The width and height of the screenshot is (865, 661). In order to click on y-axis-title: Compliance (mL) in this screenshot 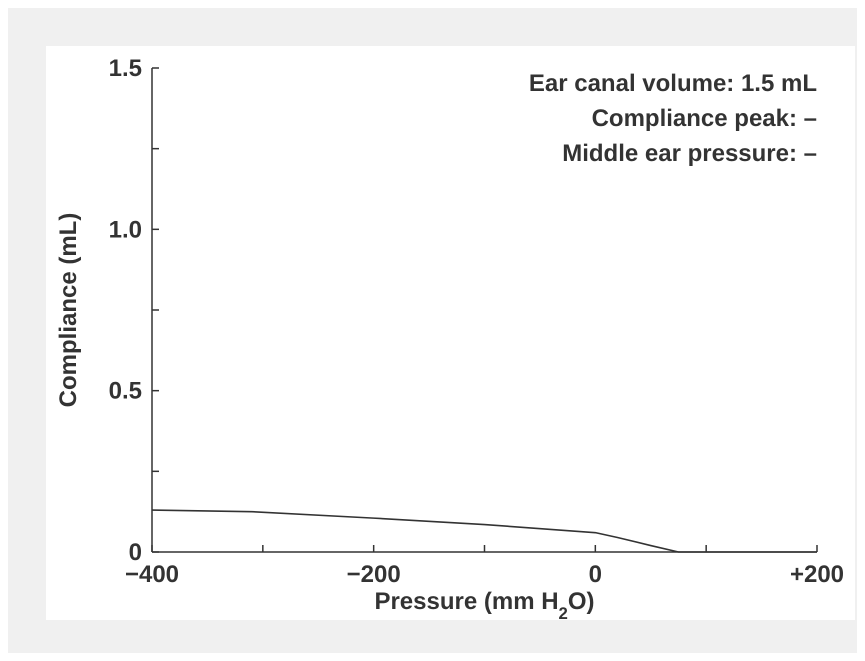, I will do `click(68, 310)`.